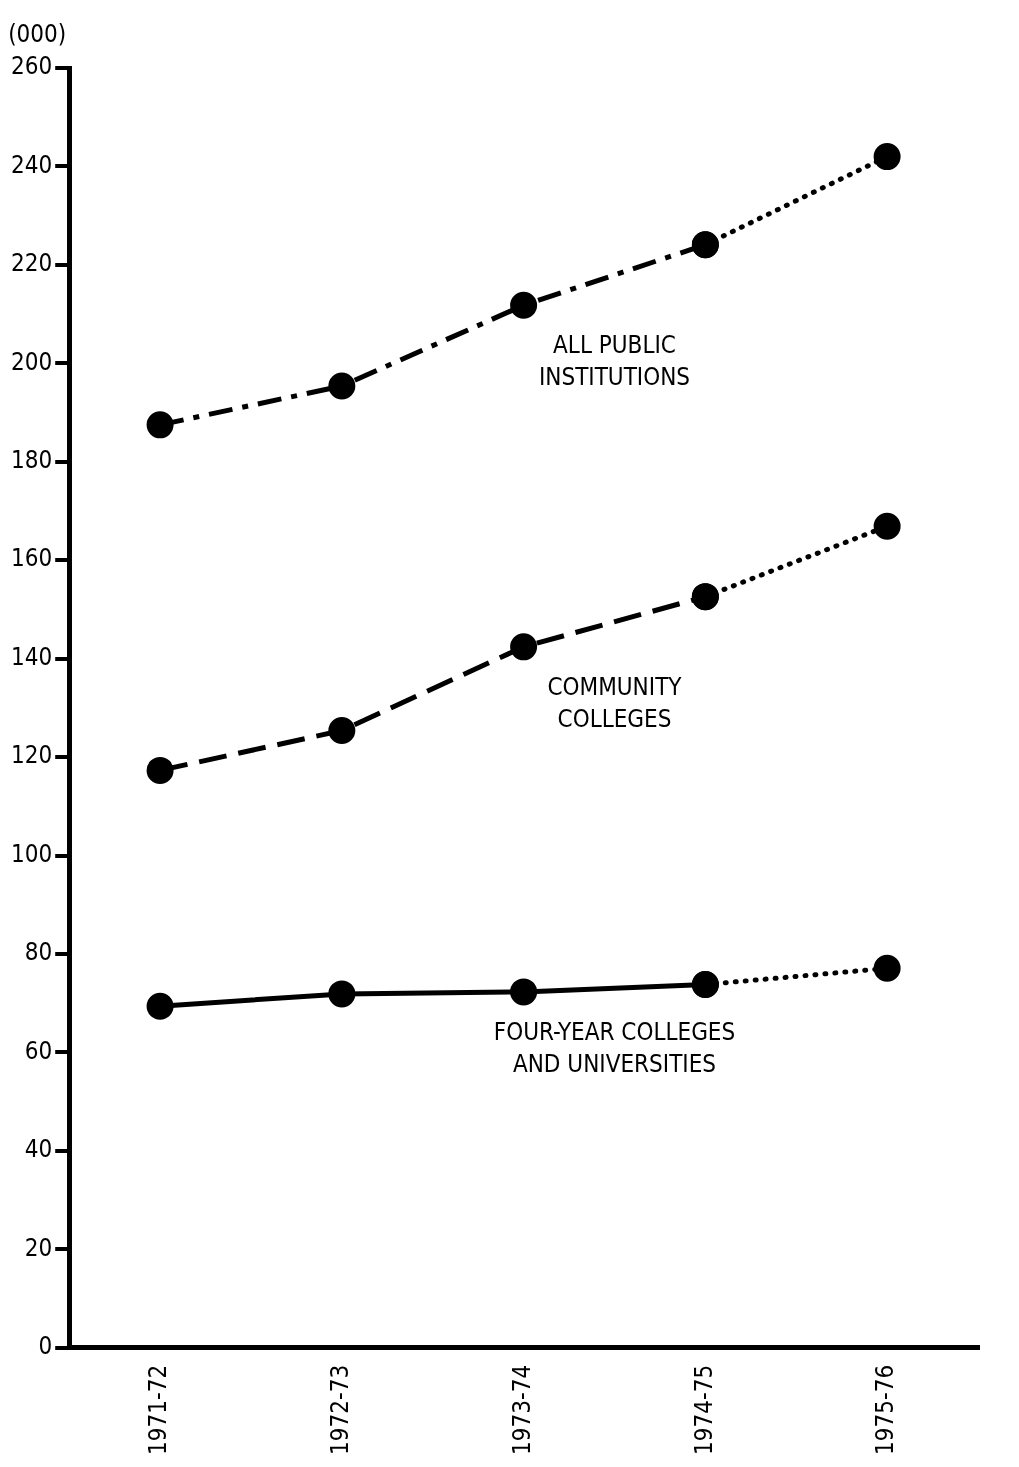  Describe the element at coordinates (158, 1409) in the screenshot. I see `x-tick-label: 1971-72` at that location.